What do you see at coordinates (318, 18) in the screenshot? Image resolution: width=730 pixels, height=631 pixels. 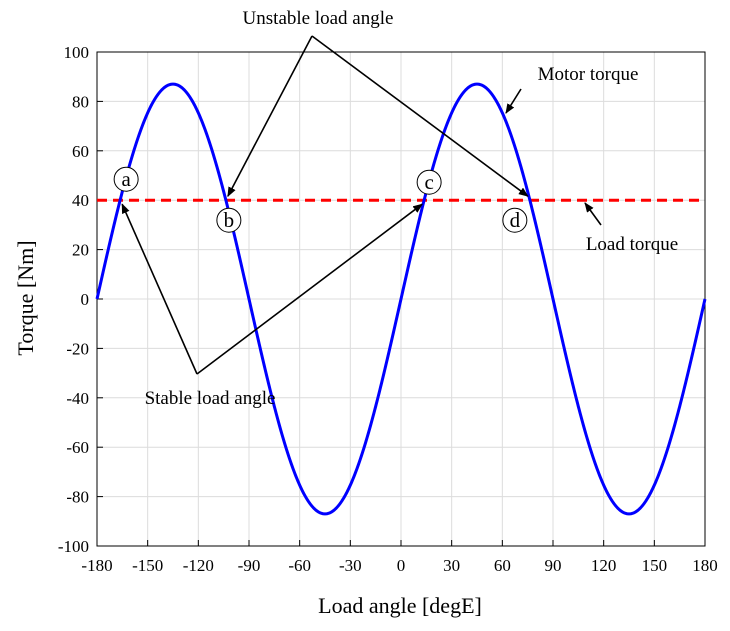 I see `unstable-annotation: Unstable load angle` at bounding box center [318, 18].